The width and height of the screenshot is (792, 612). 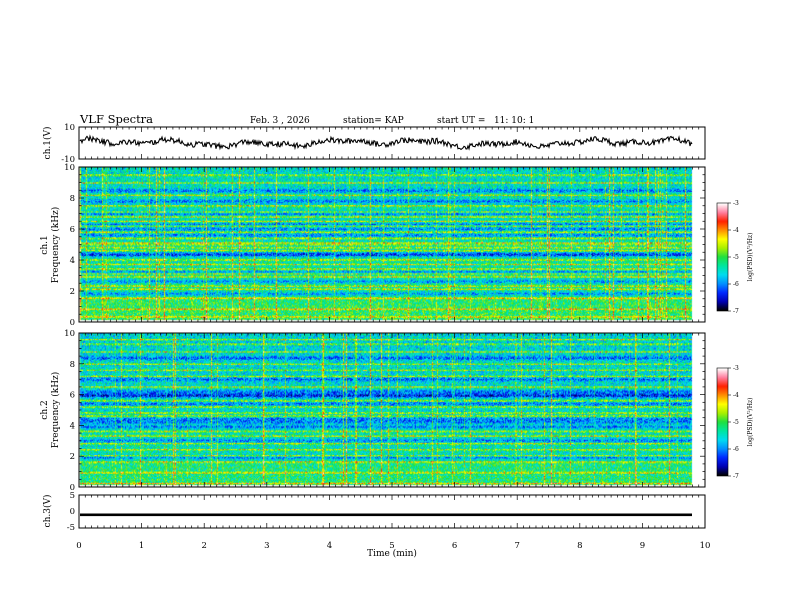 What do you see at coordinates (642, 546) in the screenshot?
I see `x-tick-label: 9` at bounding box center [642, 546].